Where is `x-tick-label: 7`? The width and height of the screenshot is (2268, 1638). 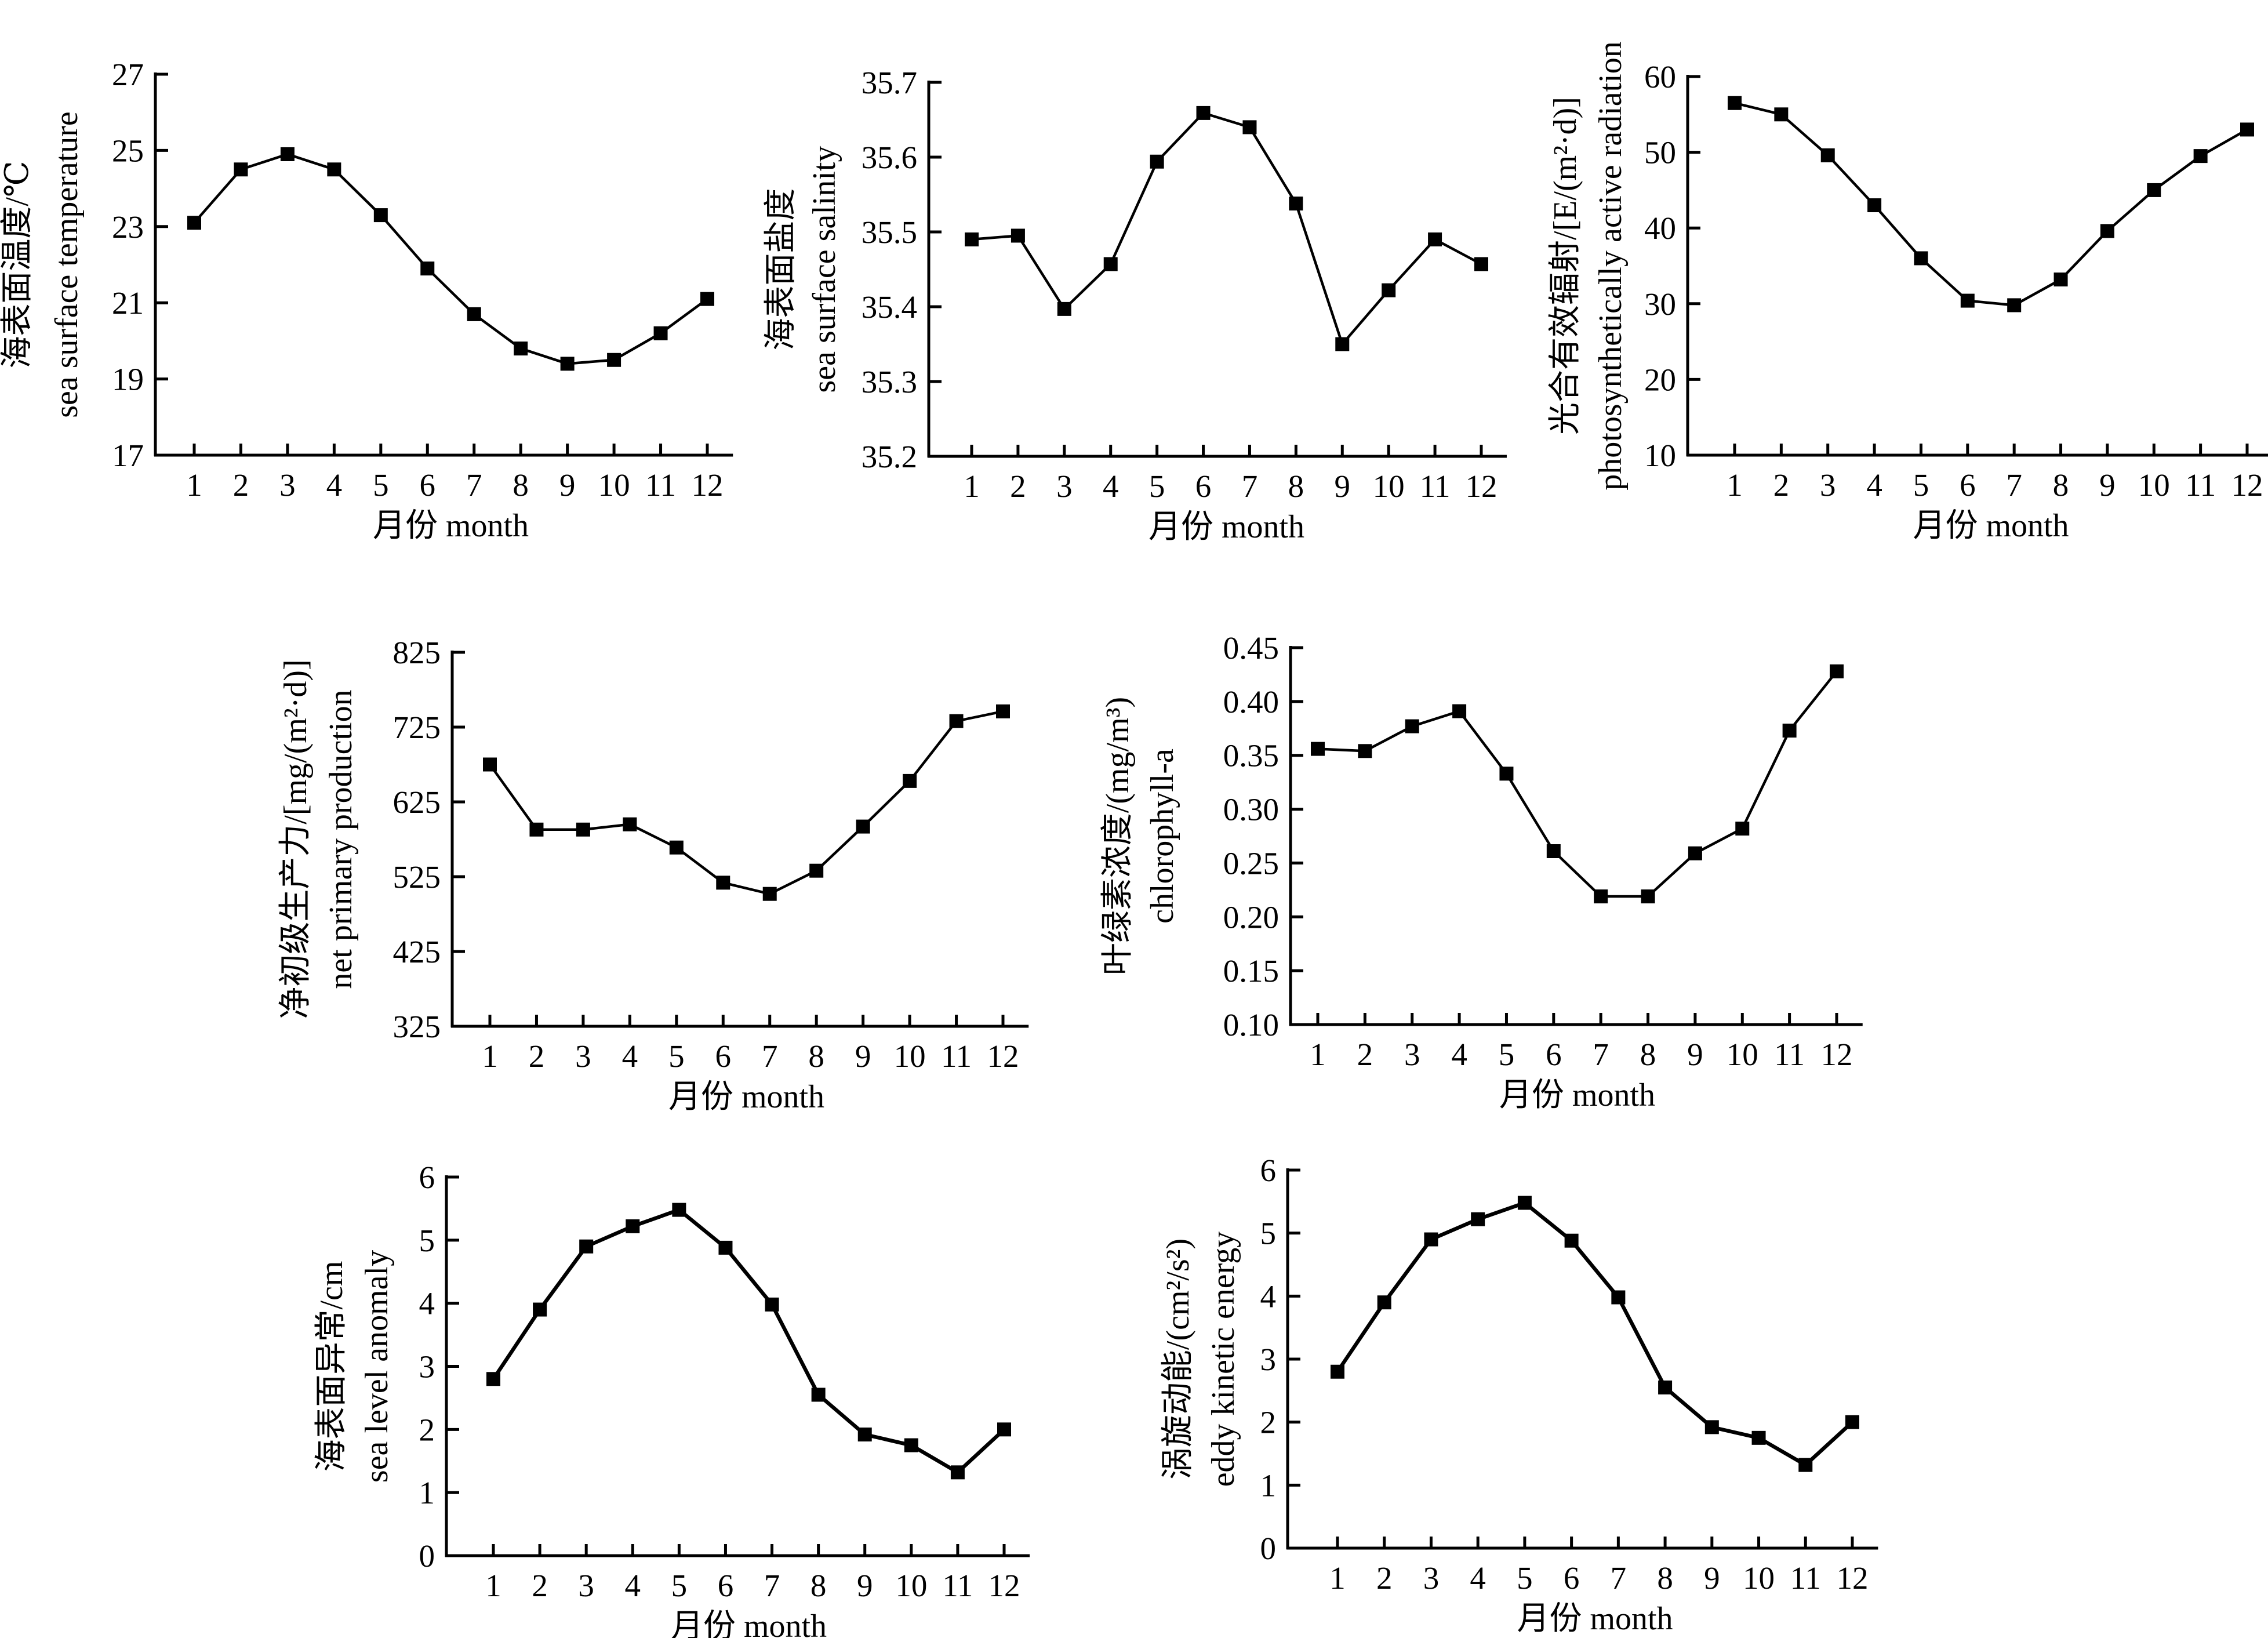 x-tick-label: 7 is located at coordinates (770, 1056).